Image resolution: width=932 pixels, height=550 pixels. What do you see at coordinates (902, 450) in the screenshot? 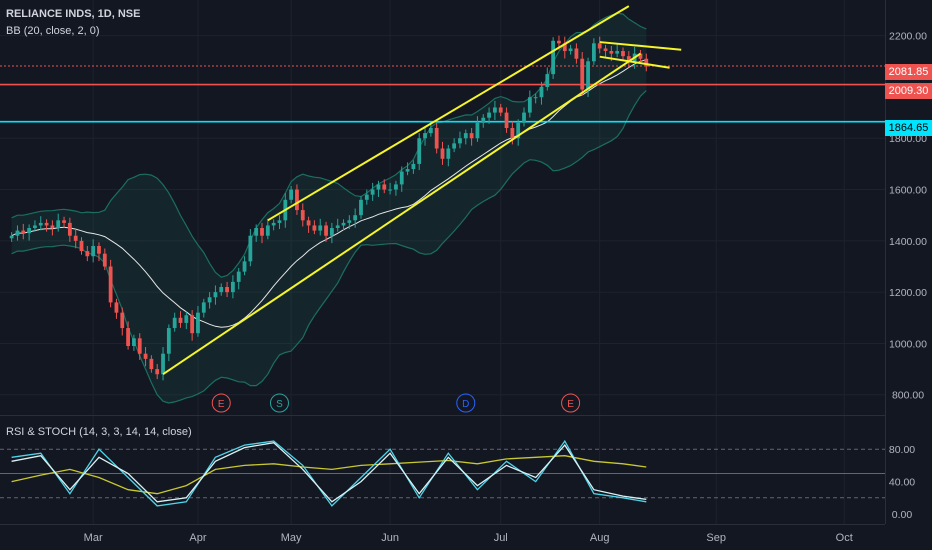
I see `osc-tick-label: 80.00` at bounding box center [902, 450].